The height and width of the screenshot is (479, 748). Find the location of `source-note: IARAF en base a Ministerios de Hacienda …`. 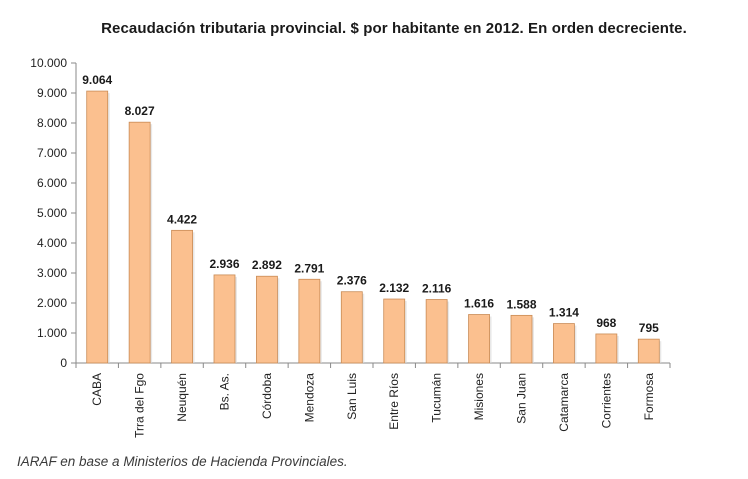

source-note: IARAF en base a Ministerios de Hacienda … is located at coordinates (182, 461).